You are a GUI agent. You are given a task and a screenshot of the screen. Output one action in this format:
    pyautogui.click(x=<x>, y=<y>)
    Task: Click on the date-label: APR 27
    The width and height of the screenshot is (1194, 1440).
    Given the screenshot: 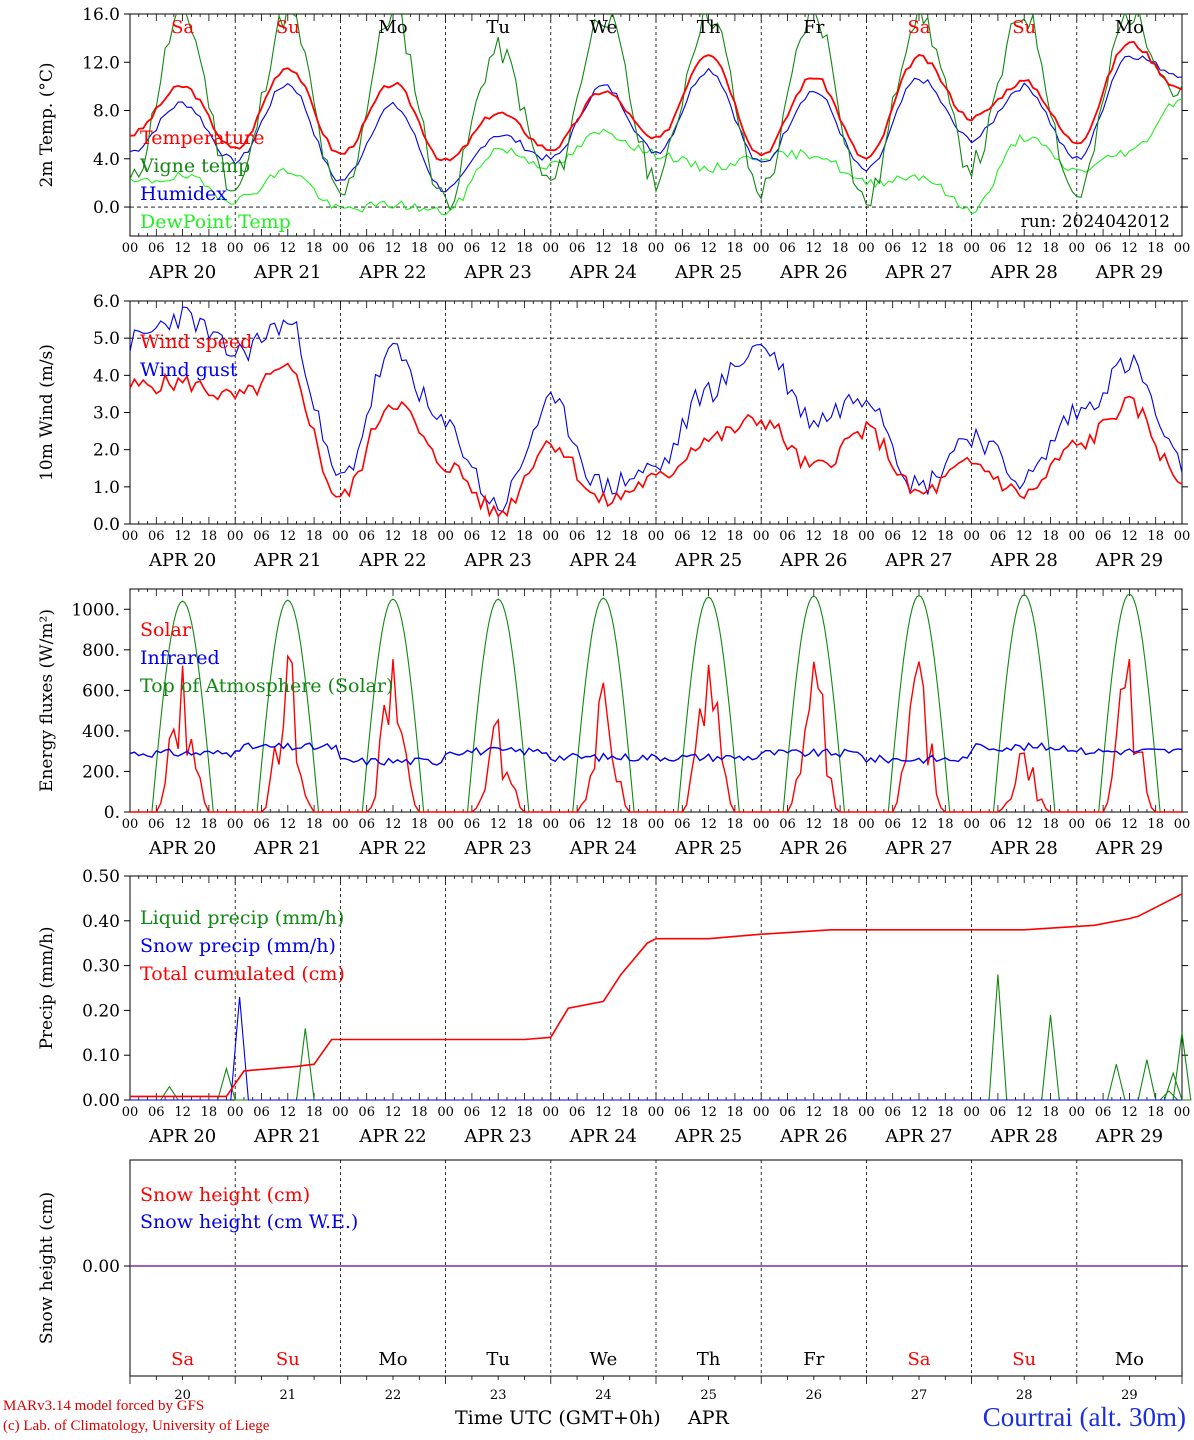 What is the action you would take?
    pyautogui.click(x=918, y=272)
    